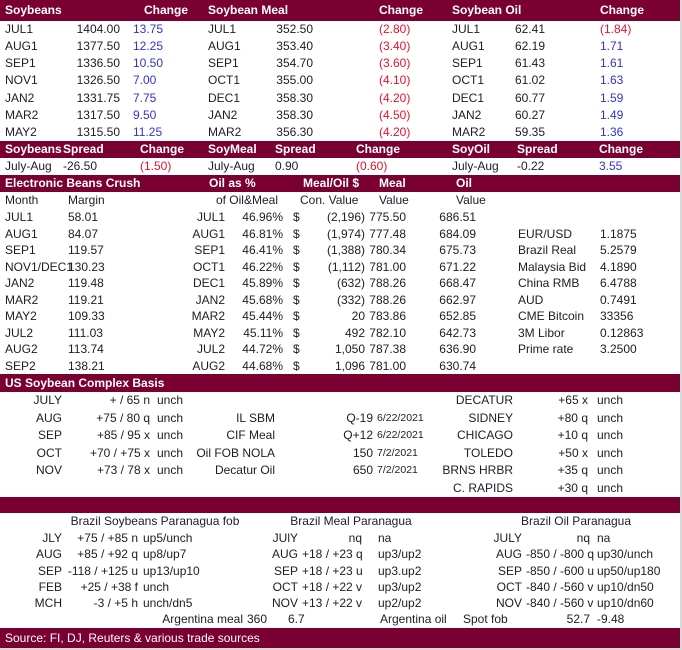 The height and width of the screenshot is (650, 682). What do you see at coordinates (156, 586) in the screenshot?
I see `brazil-change: unch` at bounding box center [156, 586].